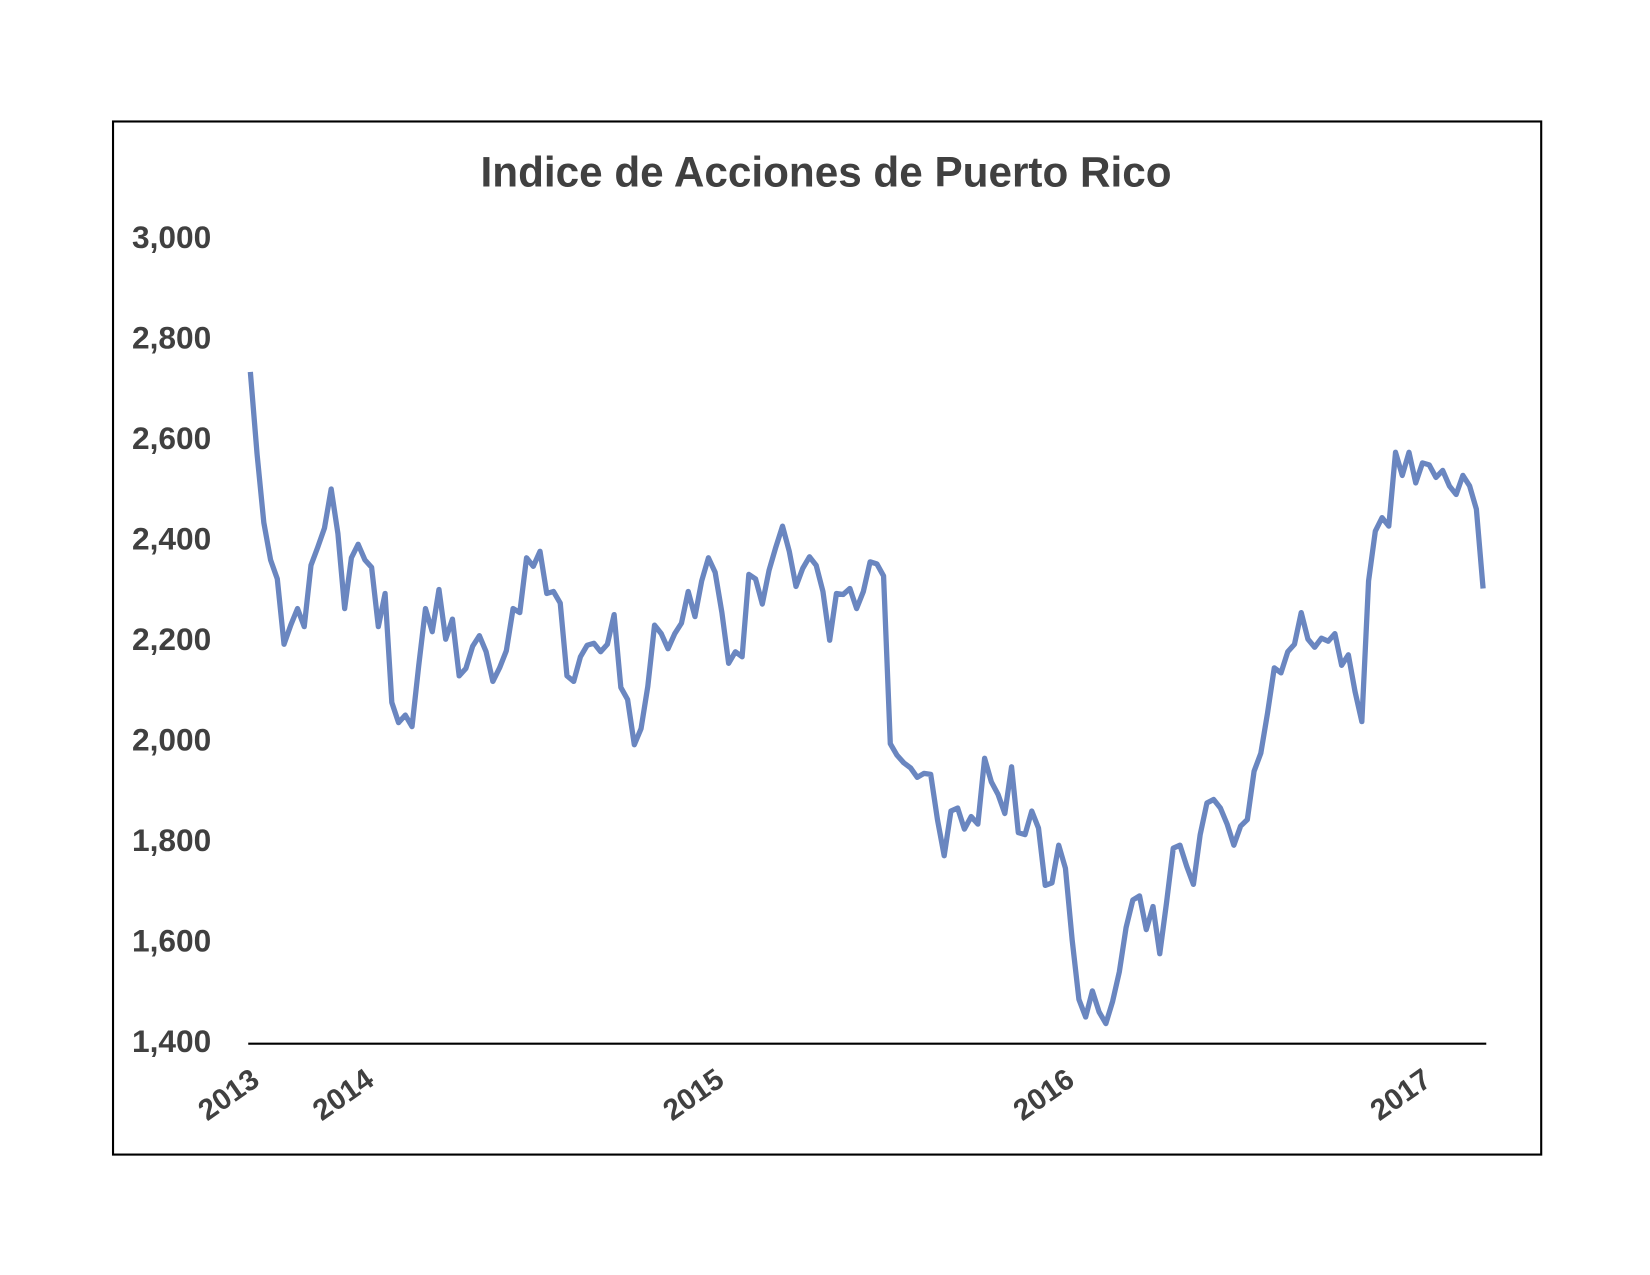 Image resolution: width=1650 pixels, height=1275 pixels. What do you see at coordinates (171, 1041) in the screenshot?
I see `y-tick-label: 1,400` at bounding box center [171, 1041].